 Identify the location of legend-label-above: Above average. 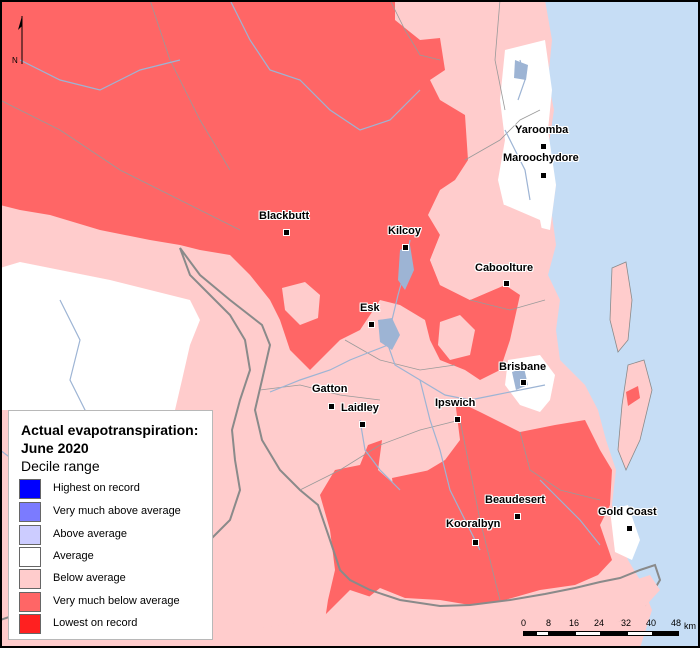
(90, 534).